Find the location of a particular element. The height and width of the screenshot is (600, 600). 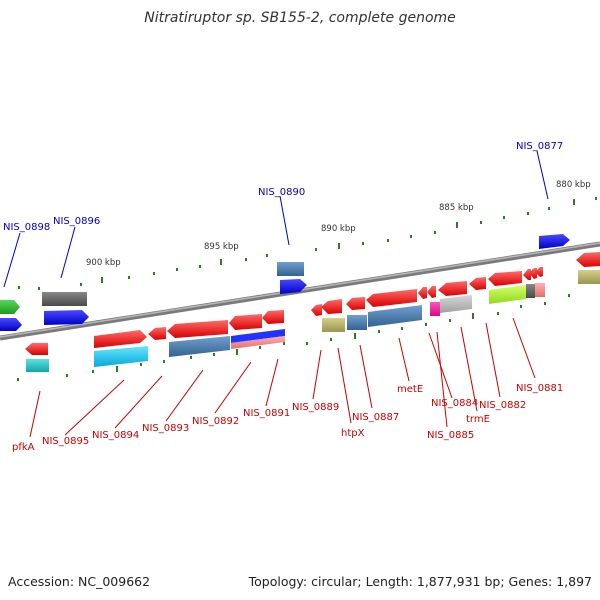

gene-label-nis-0898: NIS_0898 is located at coordinates (26, 227).